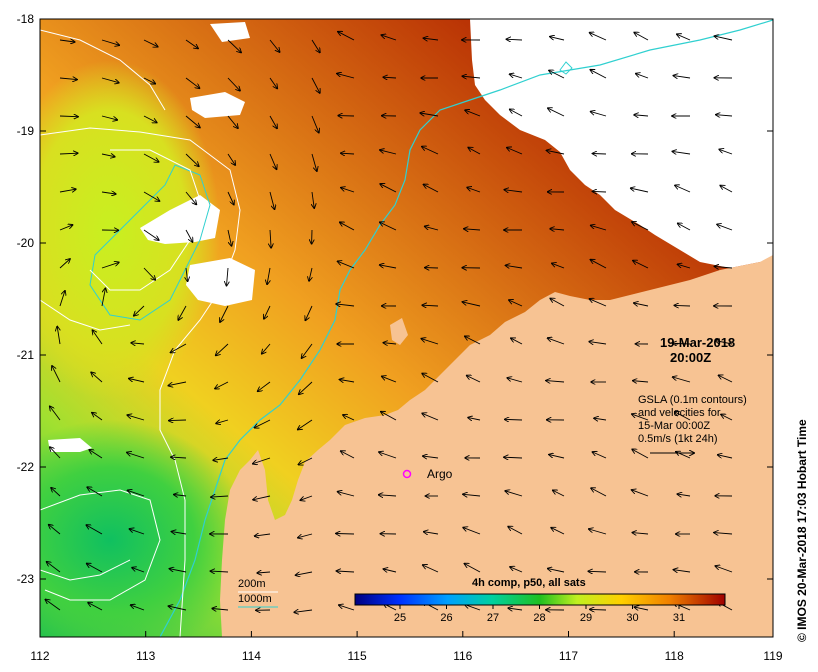 The height and width of the screenshot is (672, 818). What do you see at coordinates (252, 584) in the screenshot?
I see `legend-200m-label: 200m` at bounding box center [252, 584].